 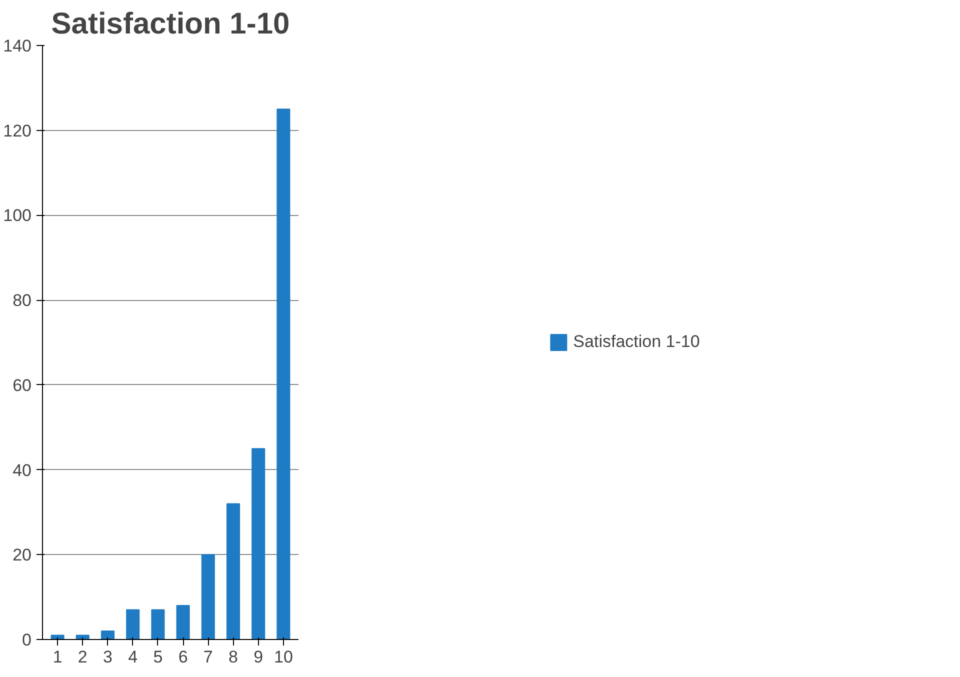 I want to click on x-tick-label: 3, so click(x=107, y=657).